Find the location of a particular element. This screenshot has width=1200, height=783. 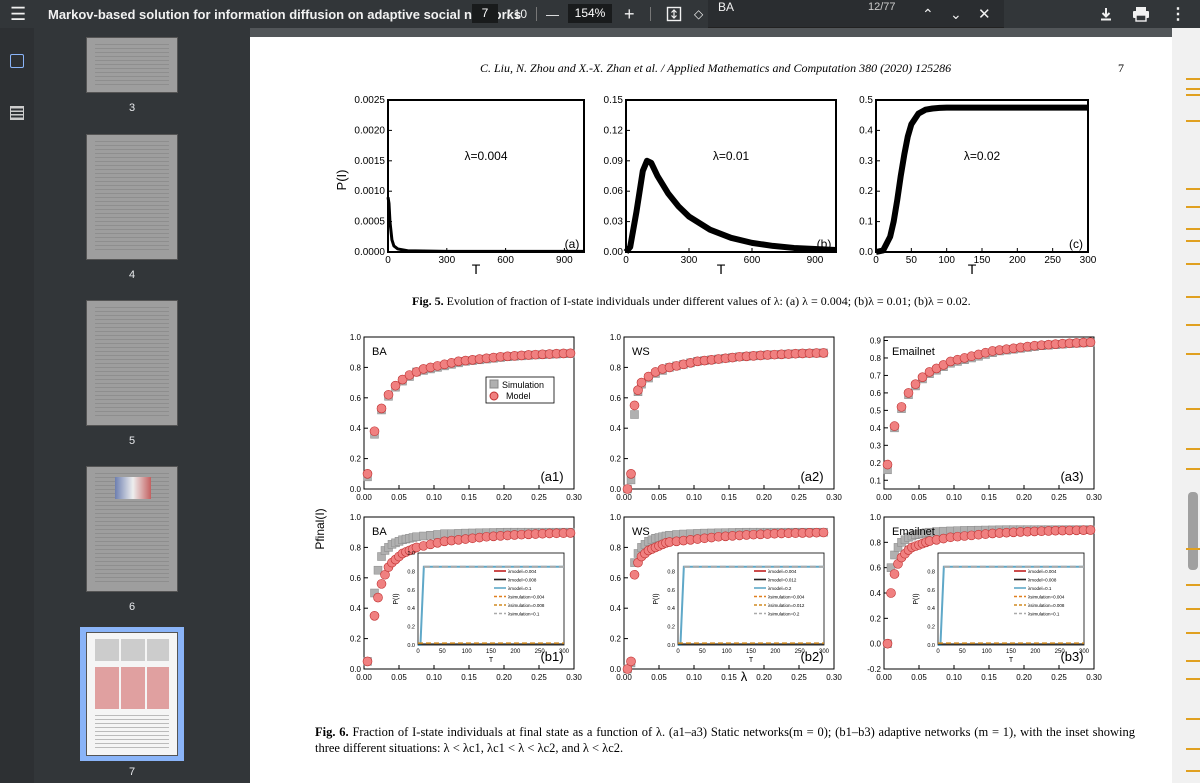

page-thumbnail-current is located at coordinates (132, 694).